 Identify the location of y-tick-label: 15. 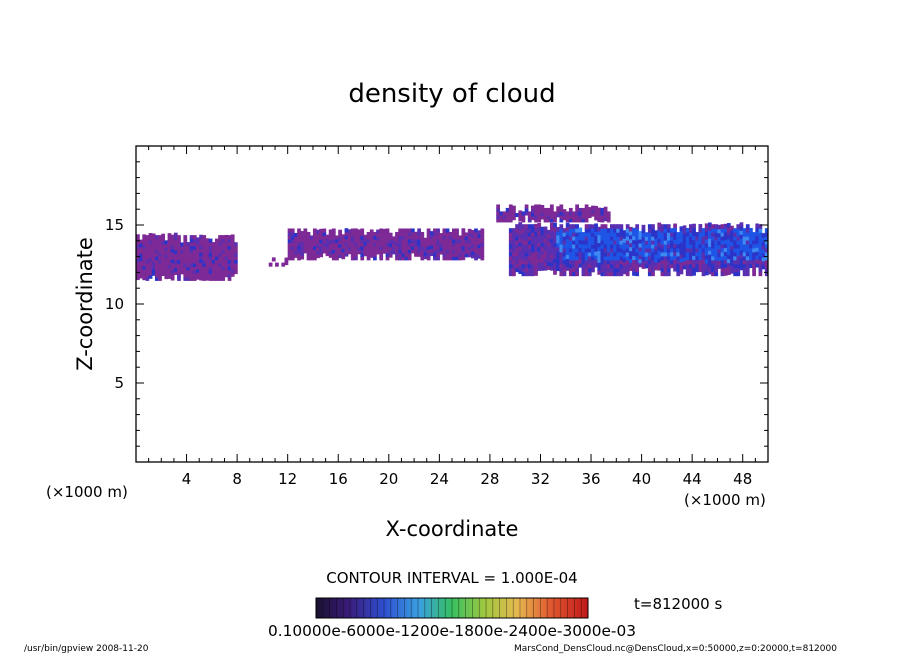
(114, 225).